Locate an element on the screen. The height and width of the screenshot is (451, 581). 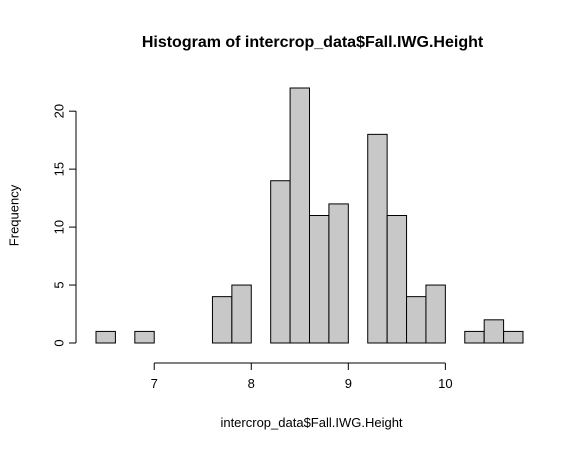
x-axis-label: intercrop_data$Fall.IWG.Height is located at coordinates (311, 422).